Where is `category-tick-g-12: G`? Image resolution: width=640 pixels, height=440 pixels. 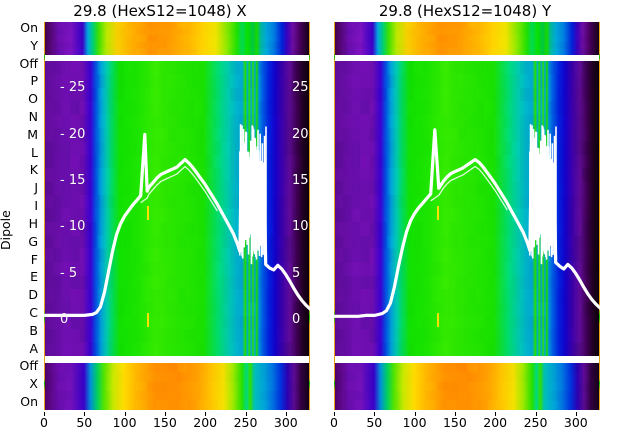
category-tick-g-12: G is located at coordinates (33, 241).